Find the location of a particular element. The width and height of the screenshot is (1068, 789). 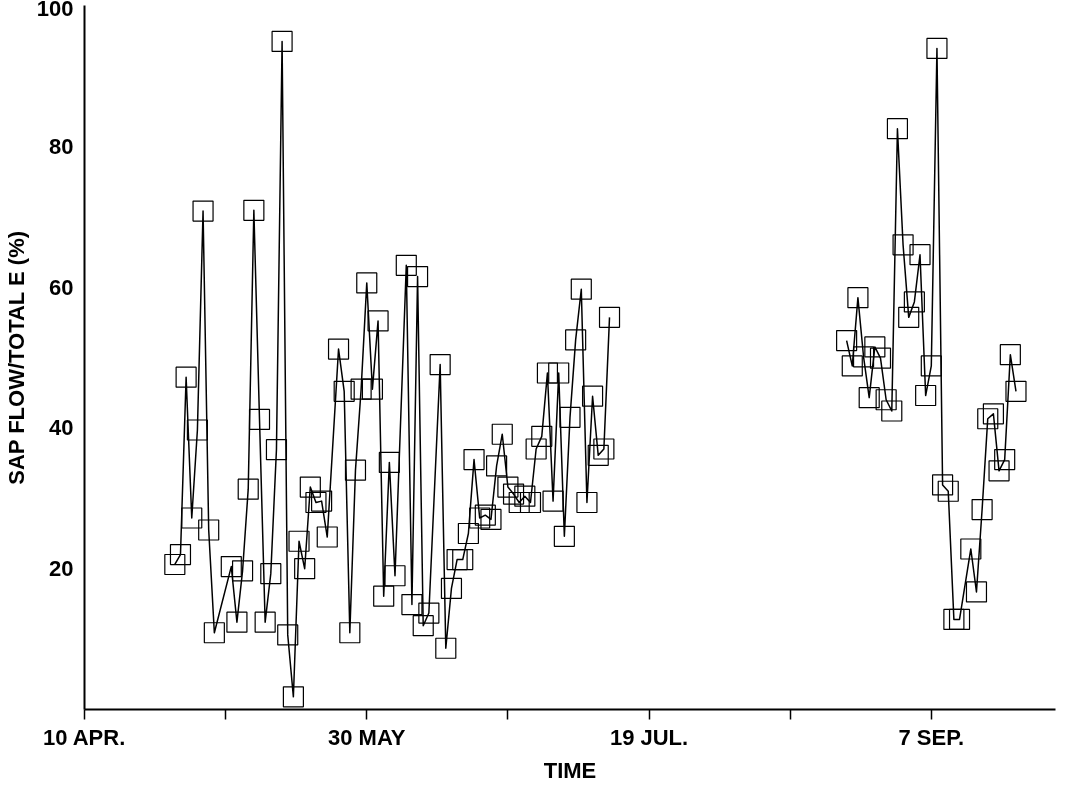

y-tick-label: 20 is located at coordinates (61, 569).